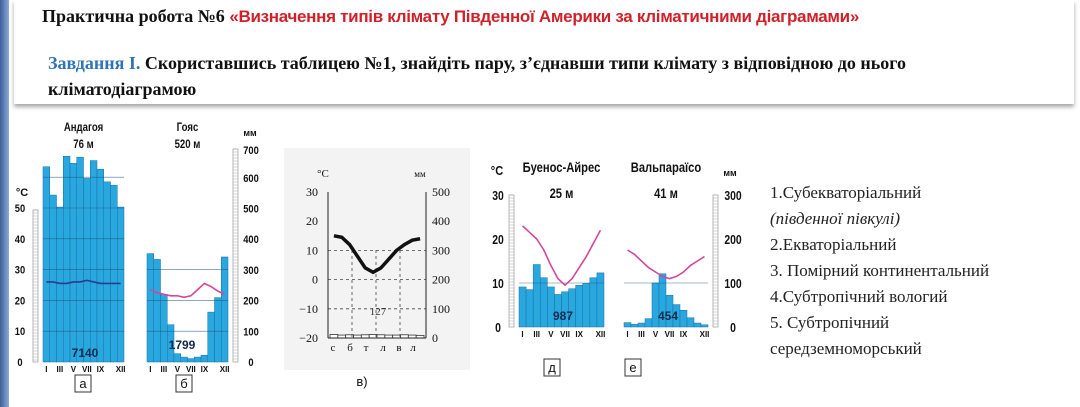 The width and height of the screenshot is (1080, 407). I want to click on station-name: Андагоя, so click(83, 127).